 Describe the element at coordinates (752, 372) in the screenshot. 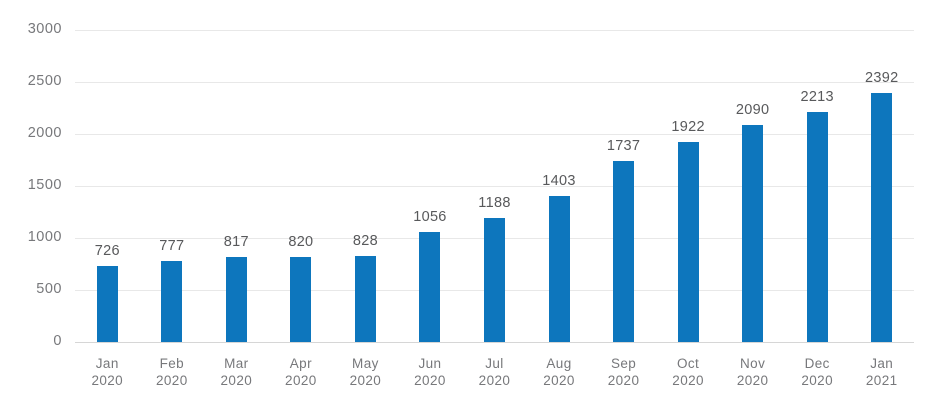

I see `x-tick-label: Nov 2020` at that location.